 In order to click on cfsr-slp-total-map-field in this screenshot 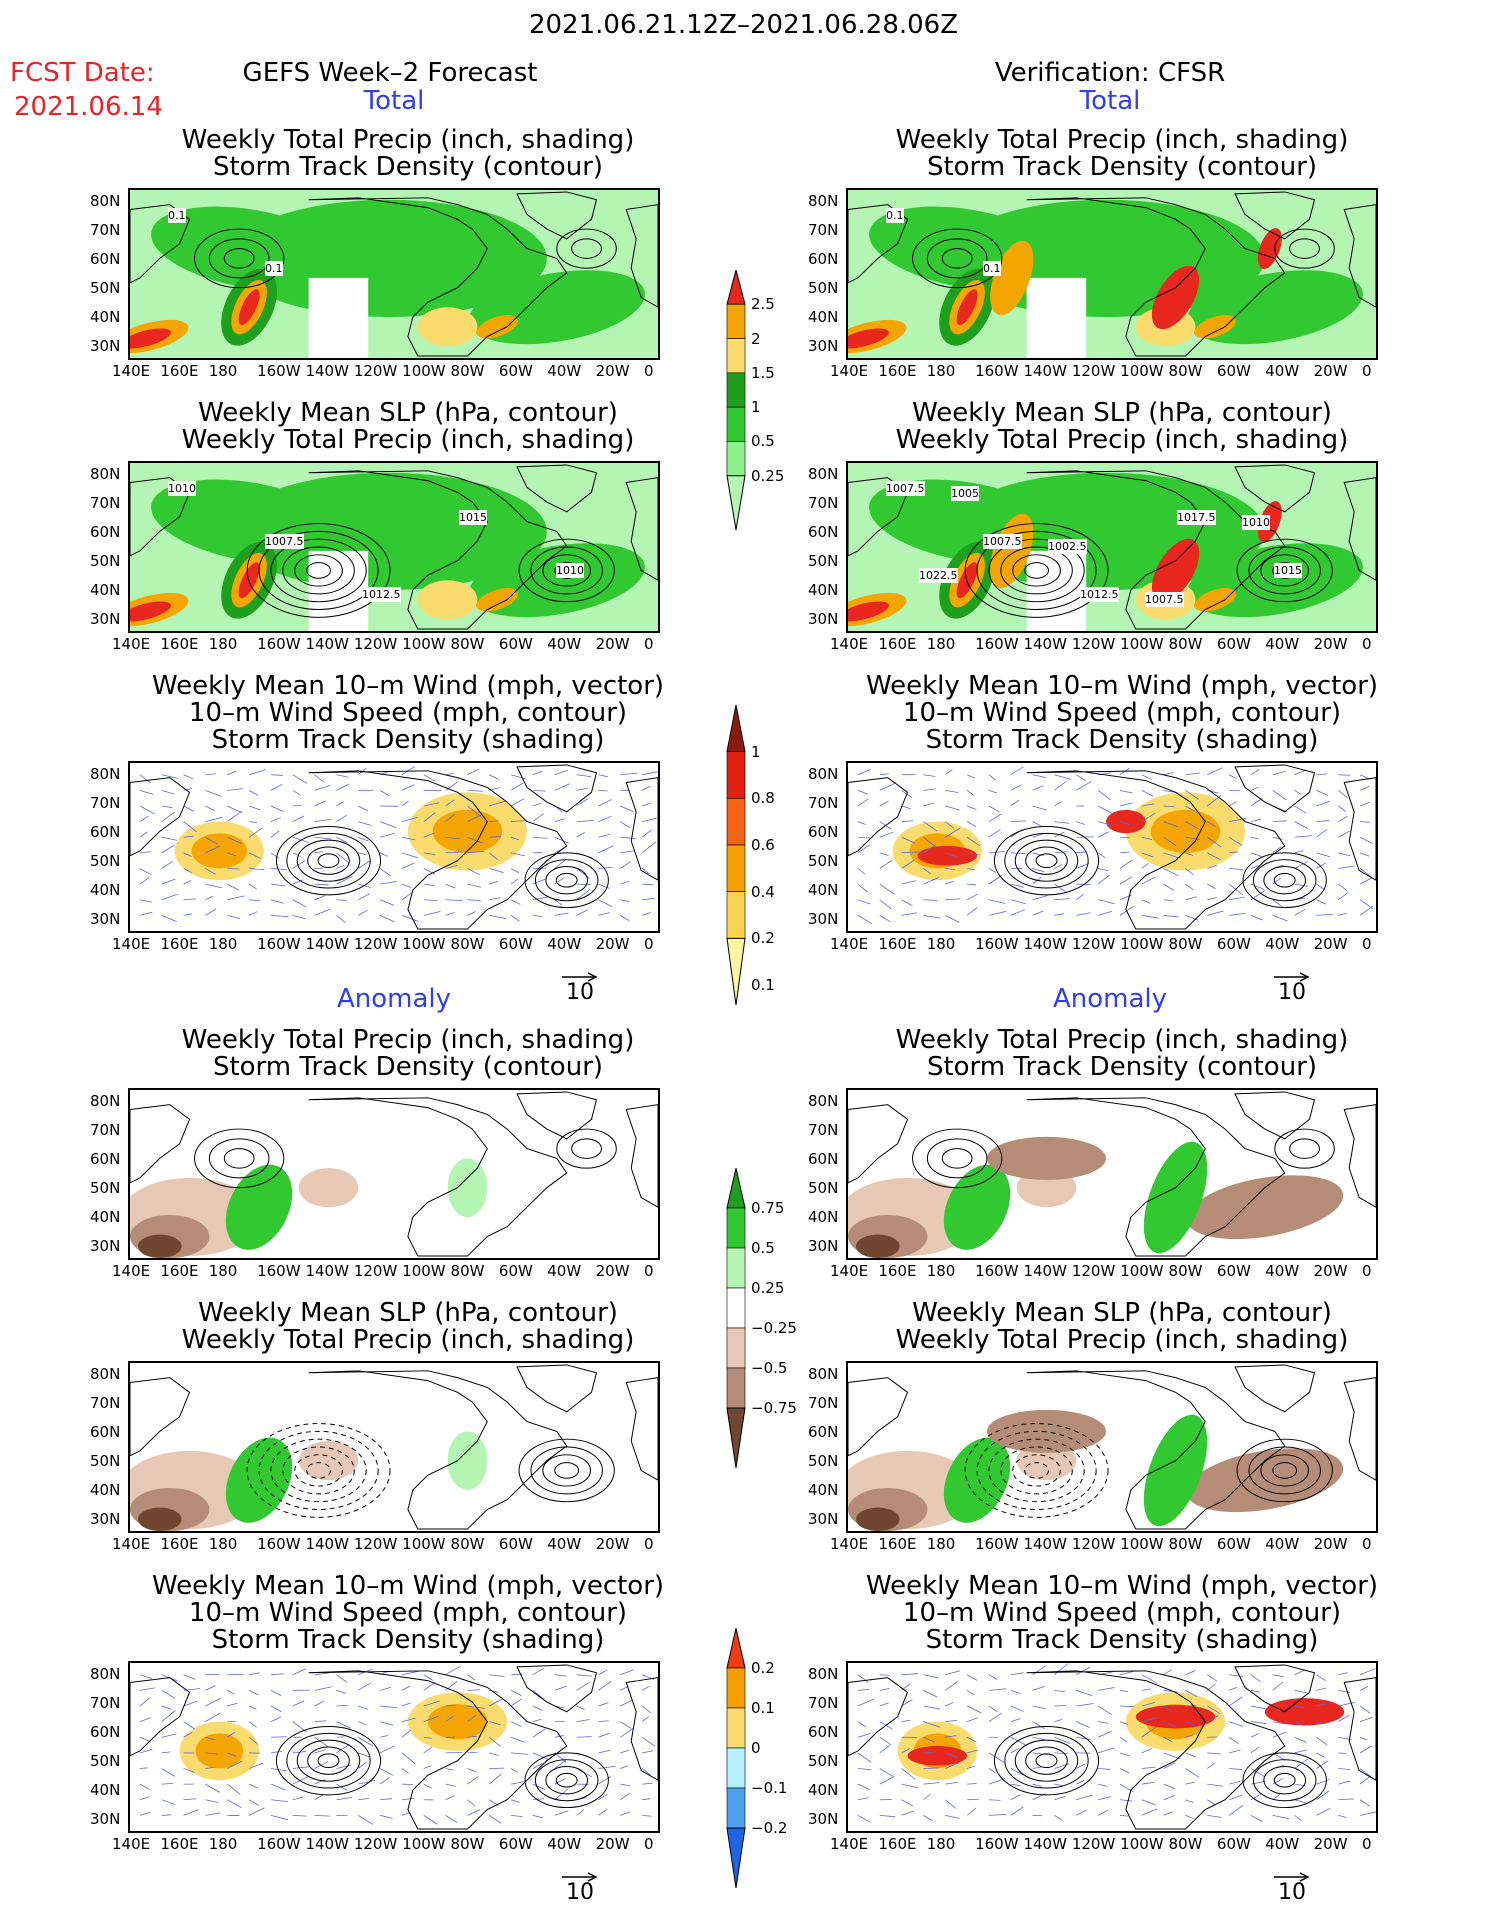, I will do `click(1112, 547)`.